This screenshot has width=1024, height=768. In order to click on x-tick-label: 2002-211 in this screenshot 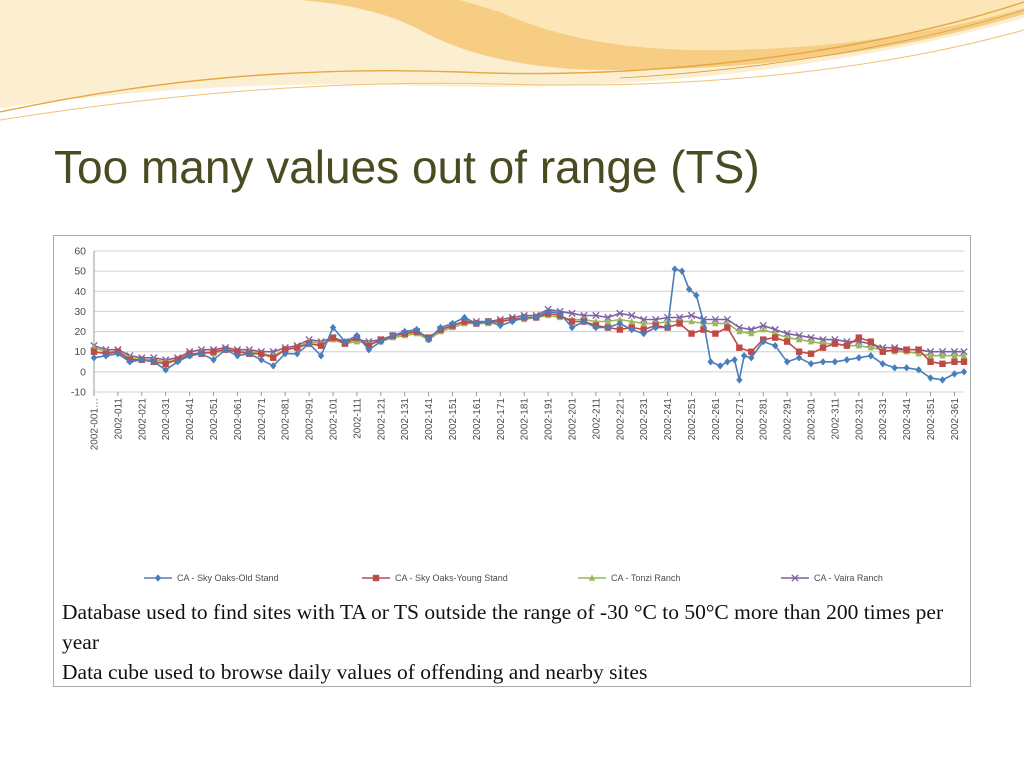, I will do `click(596, 419)`.